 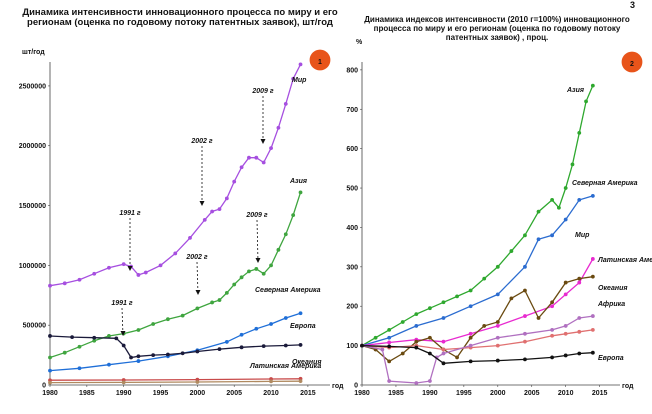 What do you see at coordinates (285, 366) in the screenshot?
I see `series-label: Латинская Америка` at bounding box center [285, 366].